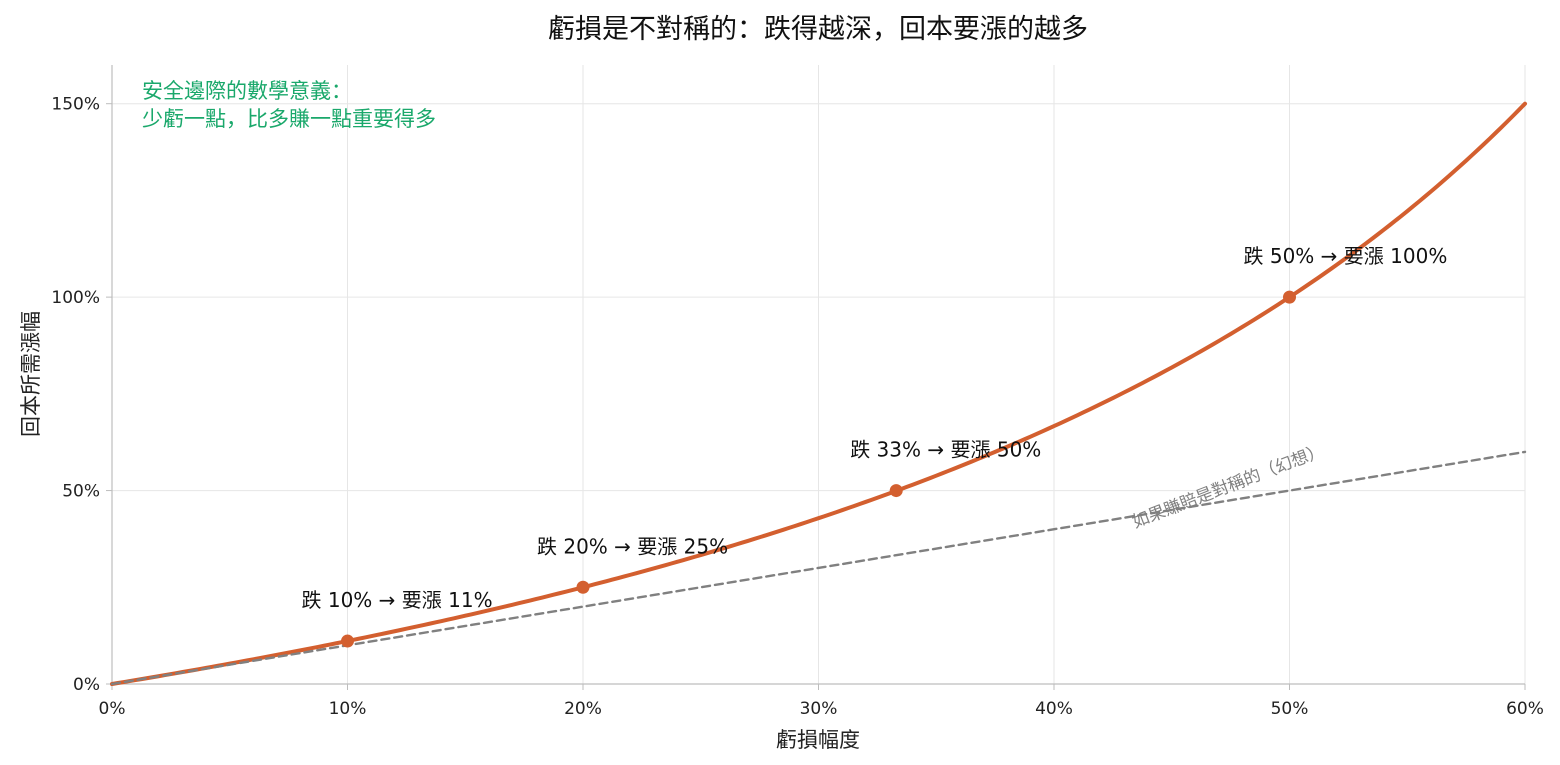 The image size is (1560, 765). Describe the element at coordinates (112, 709) in the screenshot. I see `x-tick-label: 0%` at that location.